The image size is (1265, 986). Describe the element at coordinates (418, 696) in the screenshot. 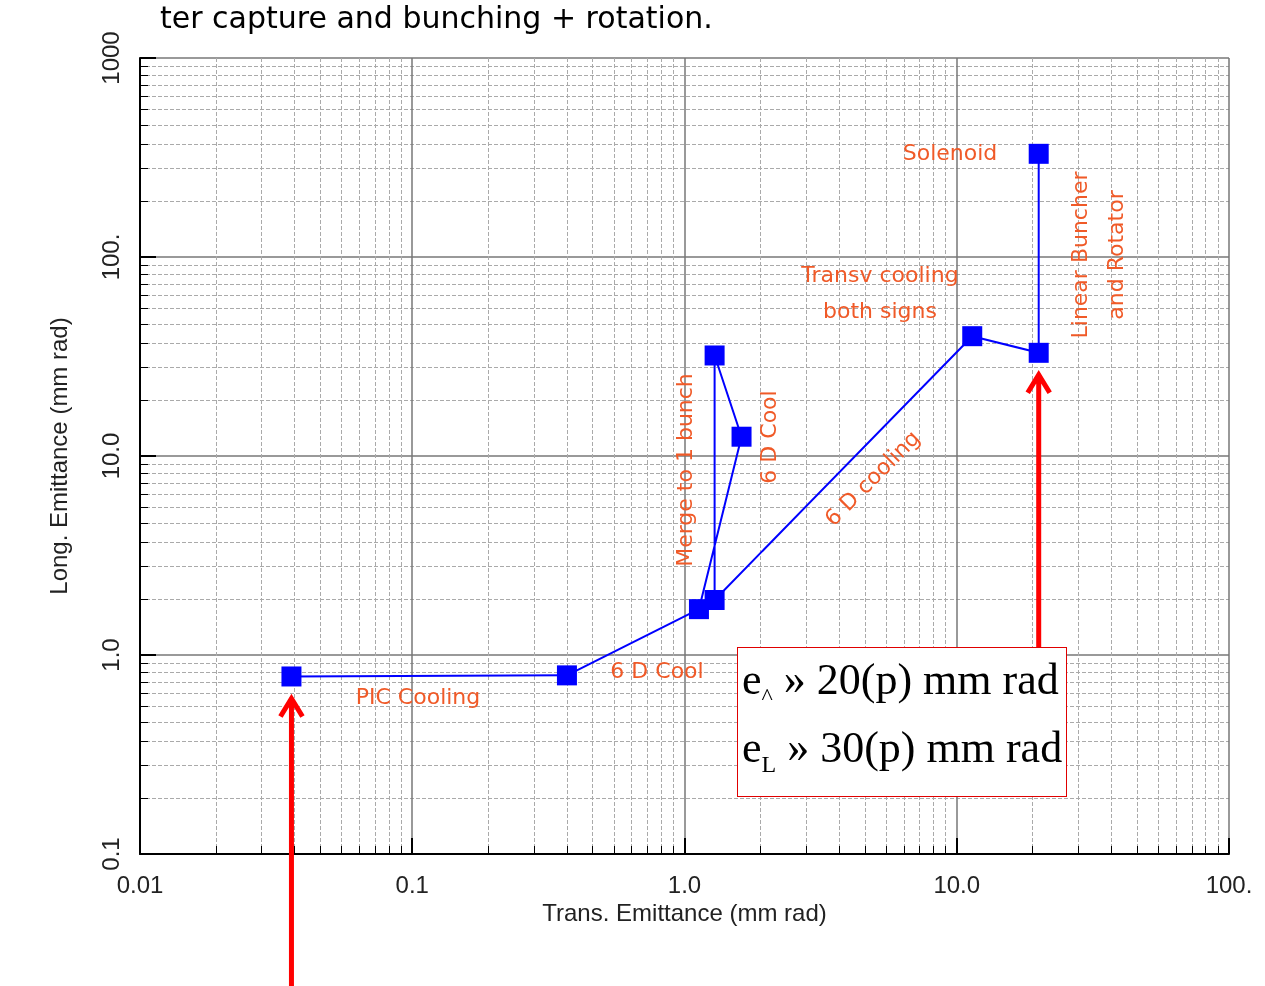

I see `annotation: PIC Cooling` at that location.